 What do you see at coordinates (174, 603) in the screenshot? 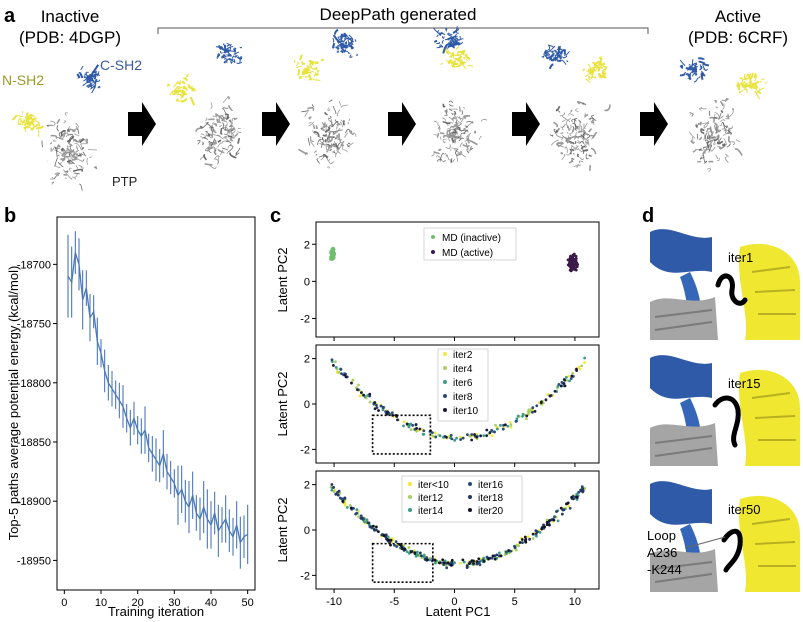
I see `energy-xtick-label: 30` at bounding box center [174, 603].